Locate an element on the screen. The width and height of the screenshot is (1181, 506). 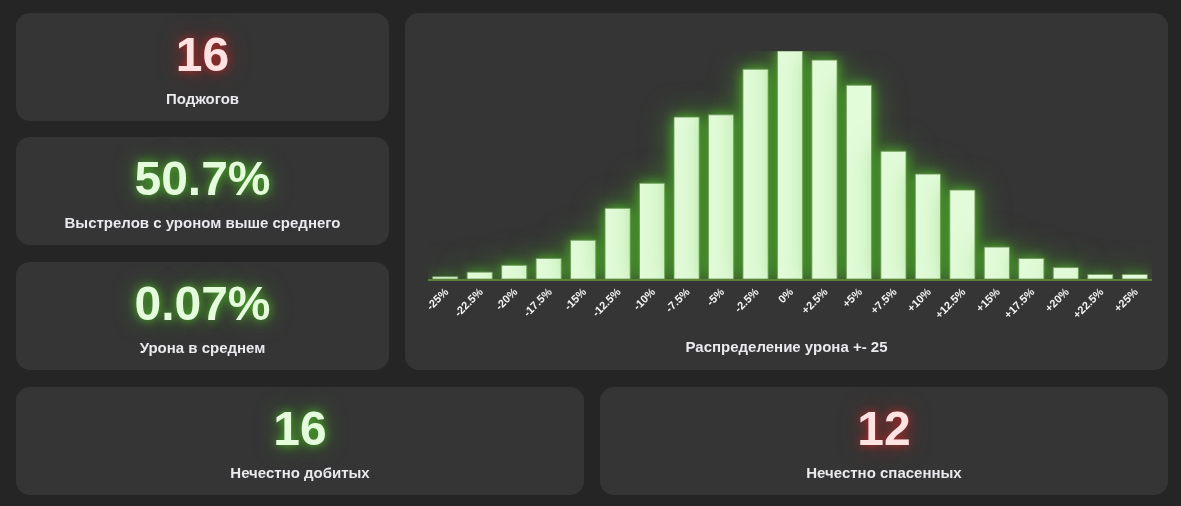
text: Распределение урона +- 25 is located at coordinates (786, 347).